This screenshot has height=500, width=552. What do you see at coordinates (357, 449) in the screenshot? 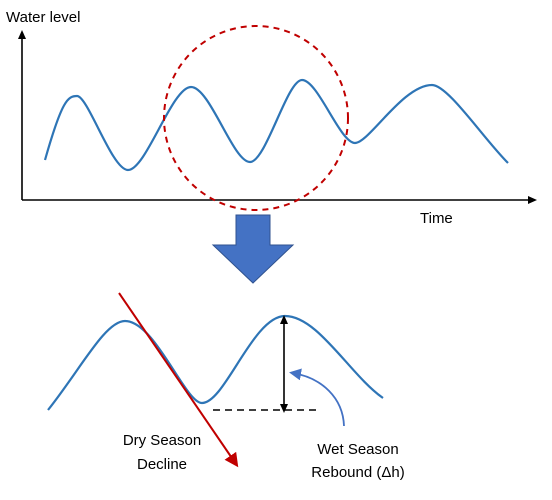
I see `wet-season-label-line1: Wet Season` at bounding box center [357, 449].